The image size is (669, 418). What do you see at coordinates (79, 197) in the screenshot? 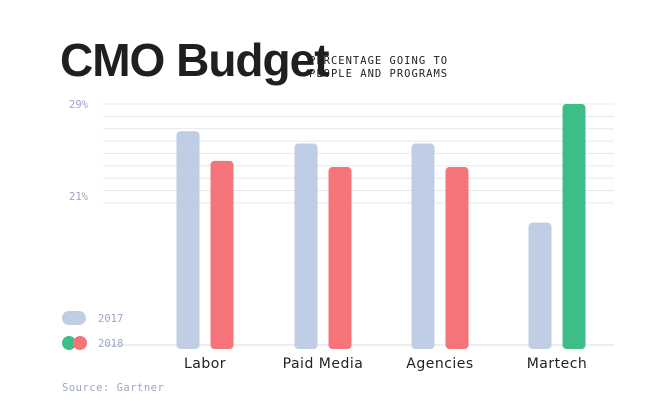
I see `y-tick-label-21: 21%` at bounding box center [79, 197].